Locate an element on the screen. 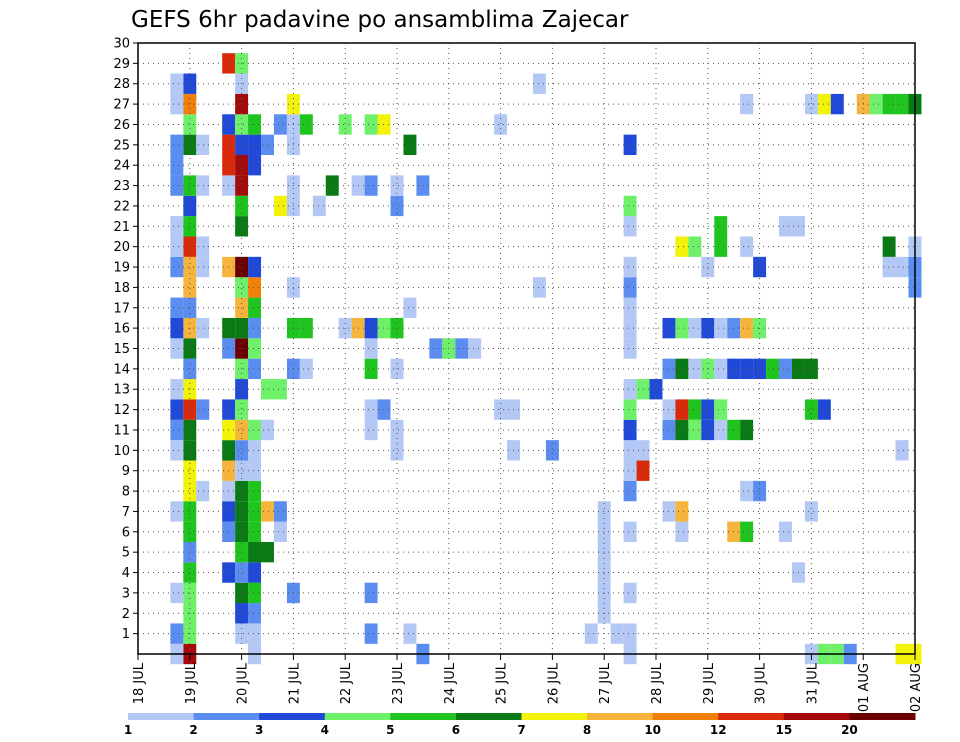 This screenshot has height=742, width=960. x-tick-label: 23 JUL is located at coordinates (398, 683).